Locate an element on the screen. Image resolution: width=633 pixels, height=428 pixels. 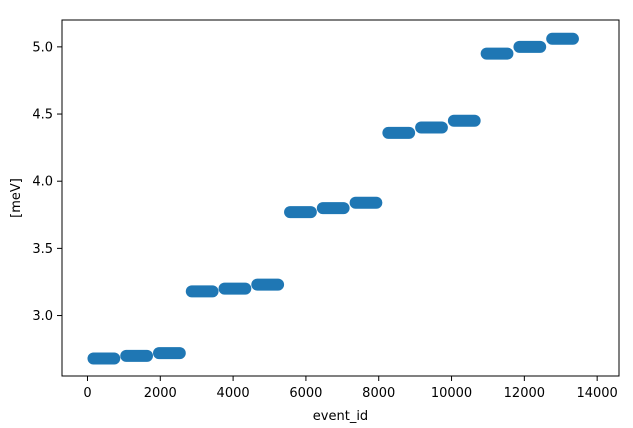
x-axis-label: event_id is located at coordinates (340, 416).